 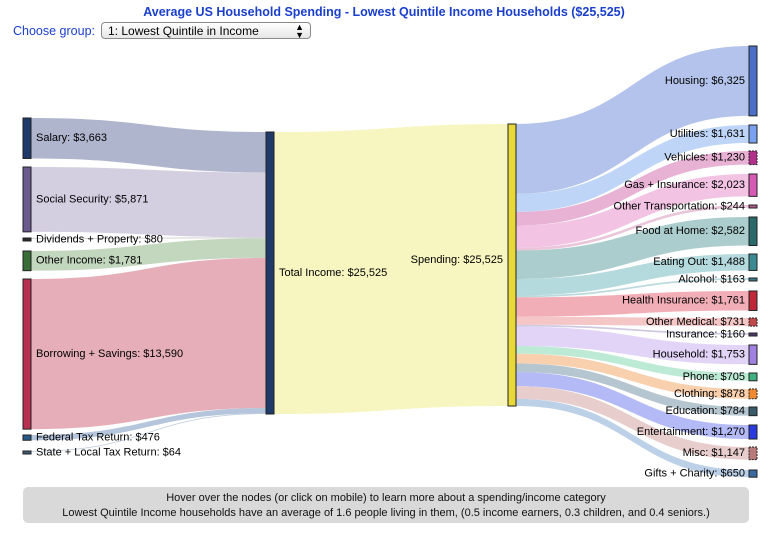 I want to click on label-education: Education: $784, so click(x=705, y=411).